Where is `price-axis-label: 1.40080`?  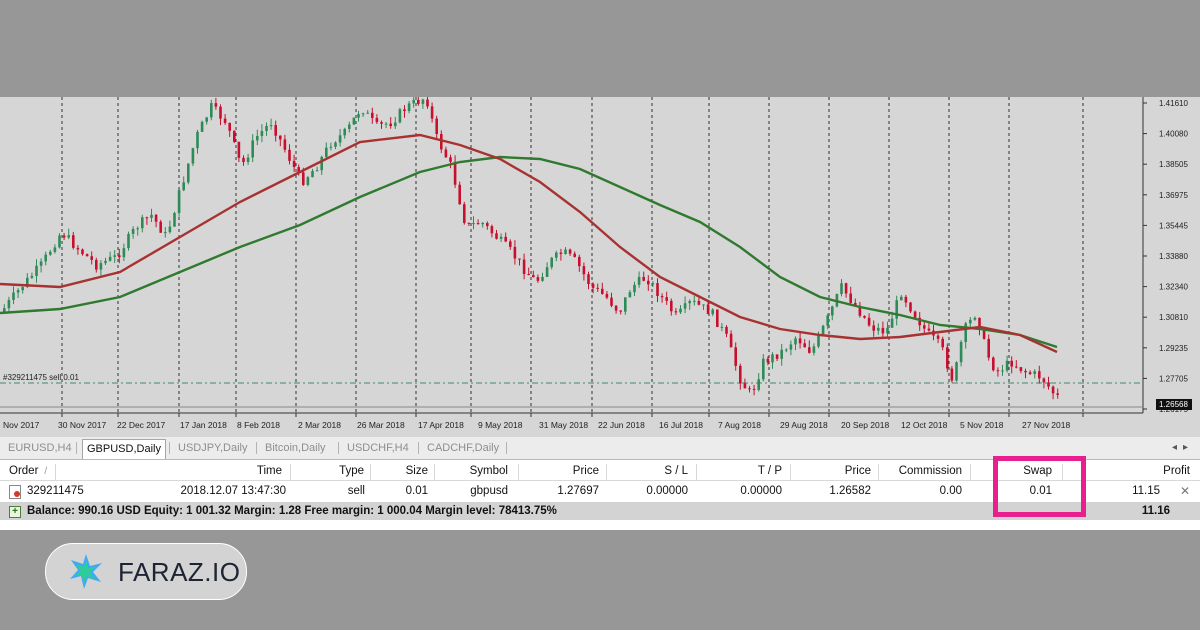 price-axis-label: 1.40080 is located at coordinates (1173, 134).